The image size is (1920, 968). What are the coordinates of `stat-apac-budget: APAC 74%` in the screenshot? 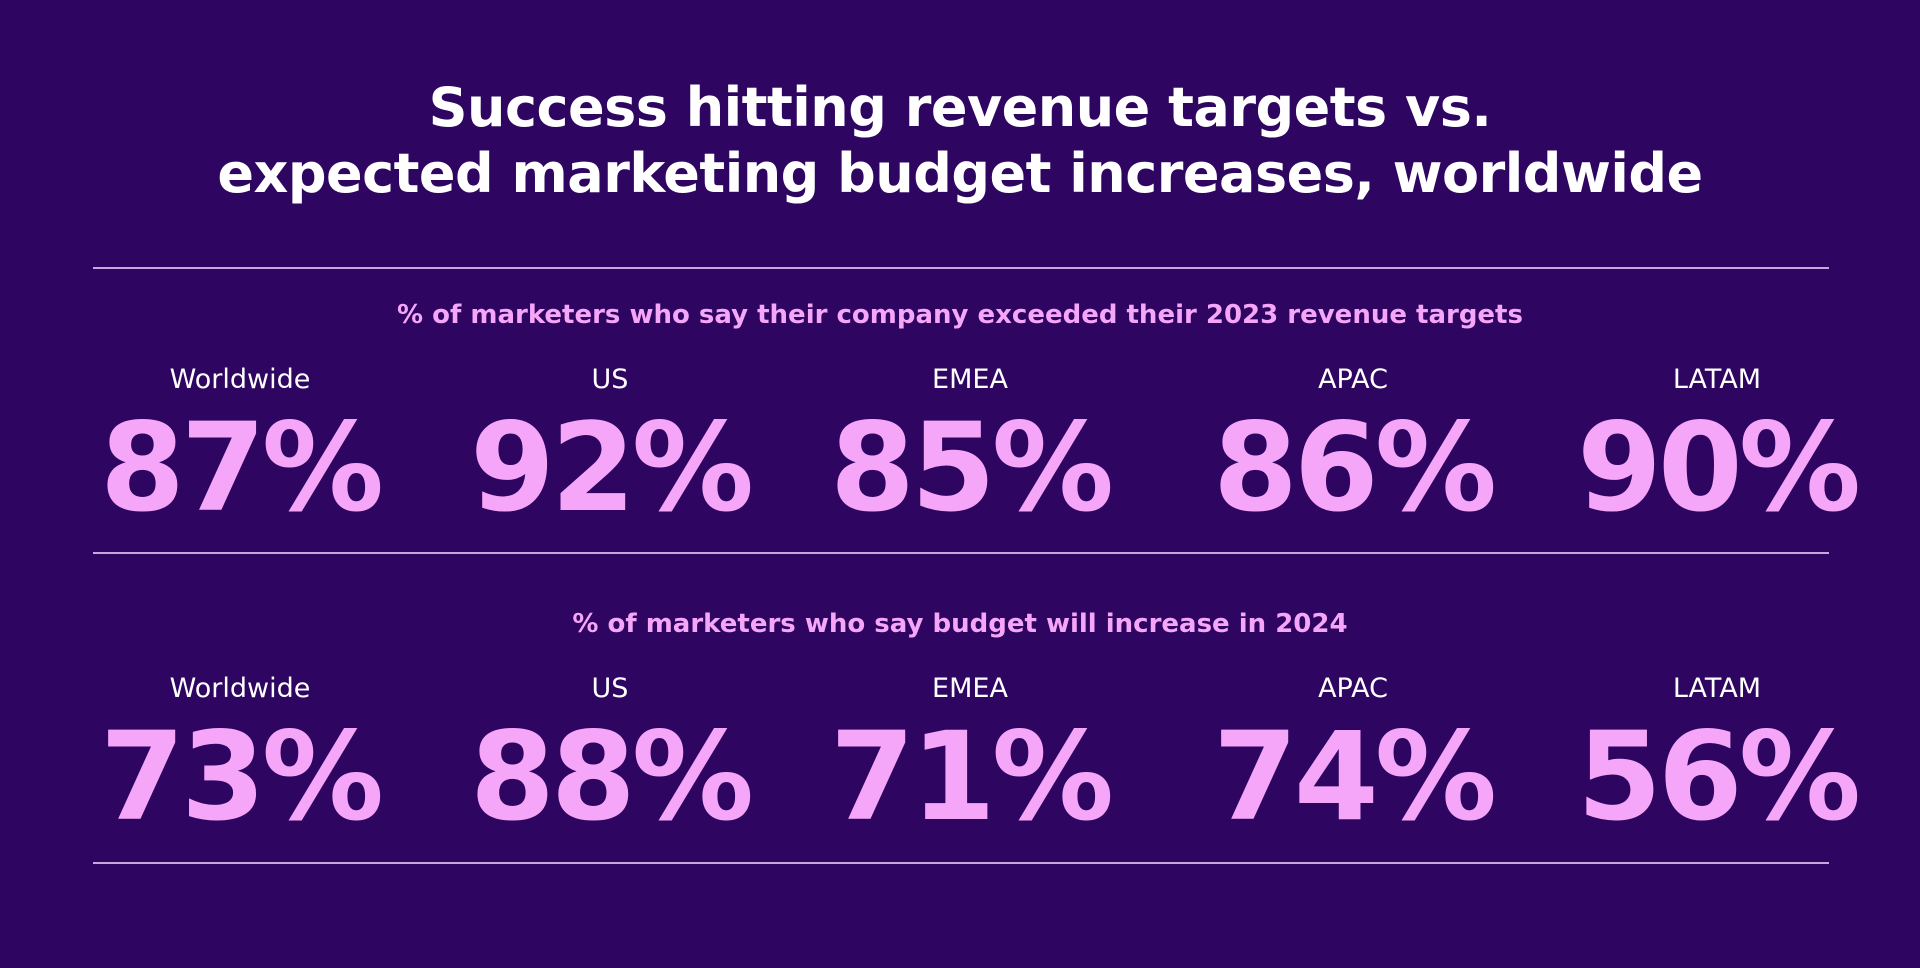 It's located at (1353, 755).